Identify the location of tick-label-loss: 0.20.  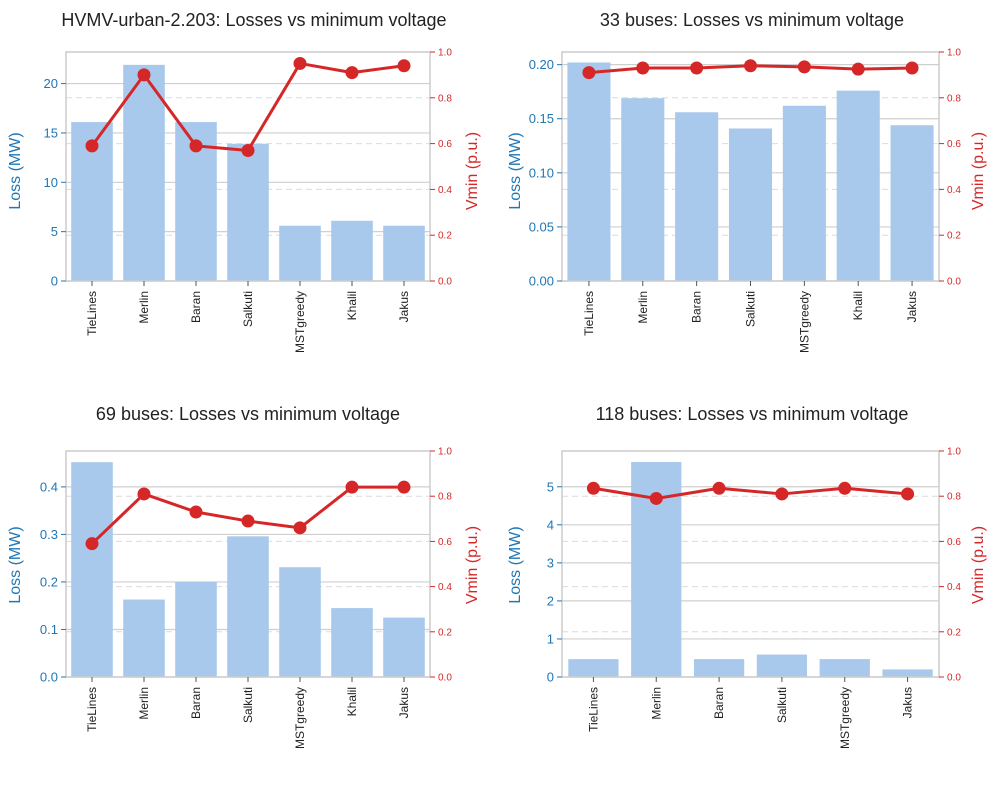
(541, 64).